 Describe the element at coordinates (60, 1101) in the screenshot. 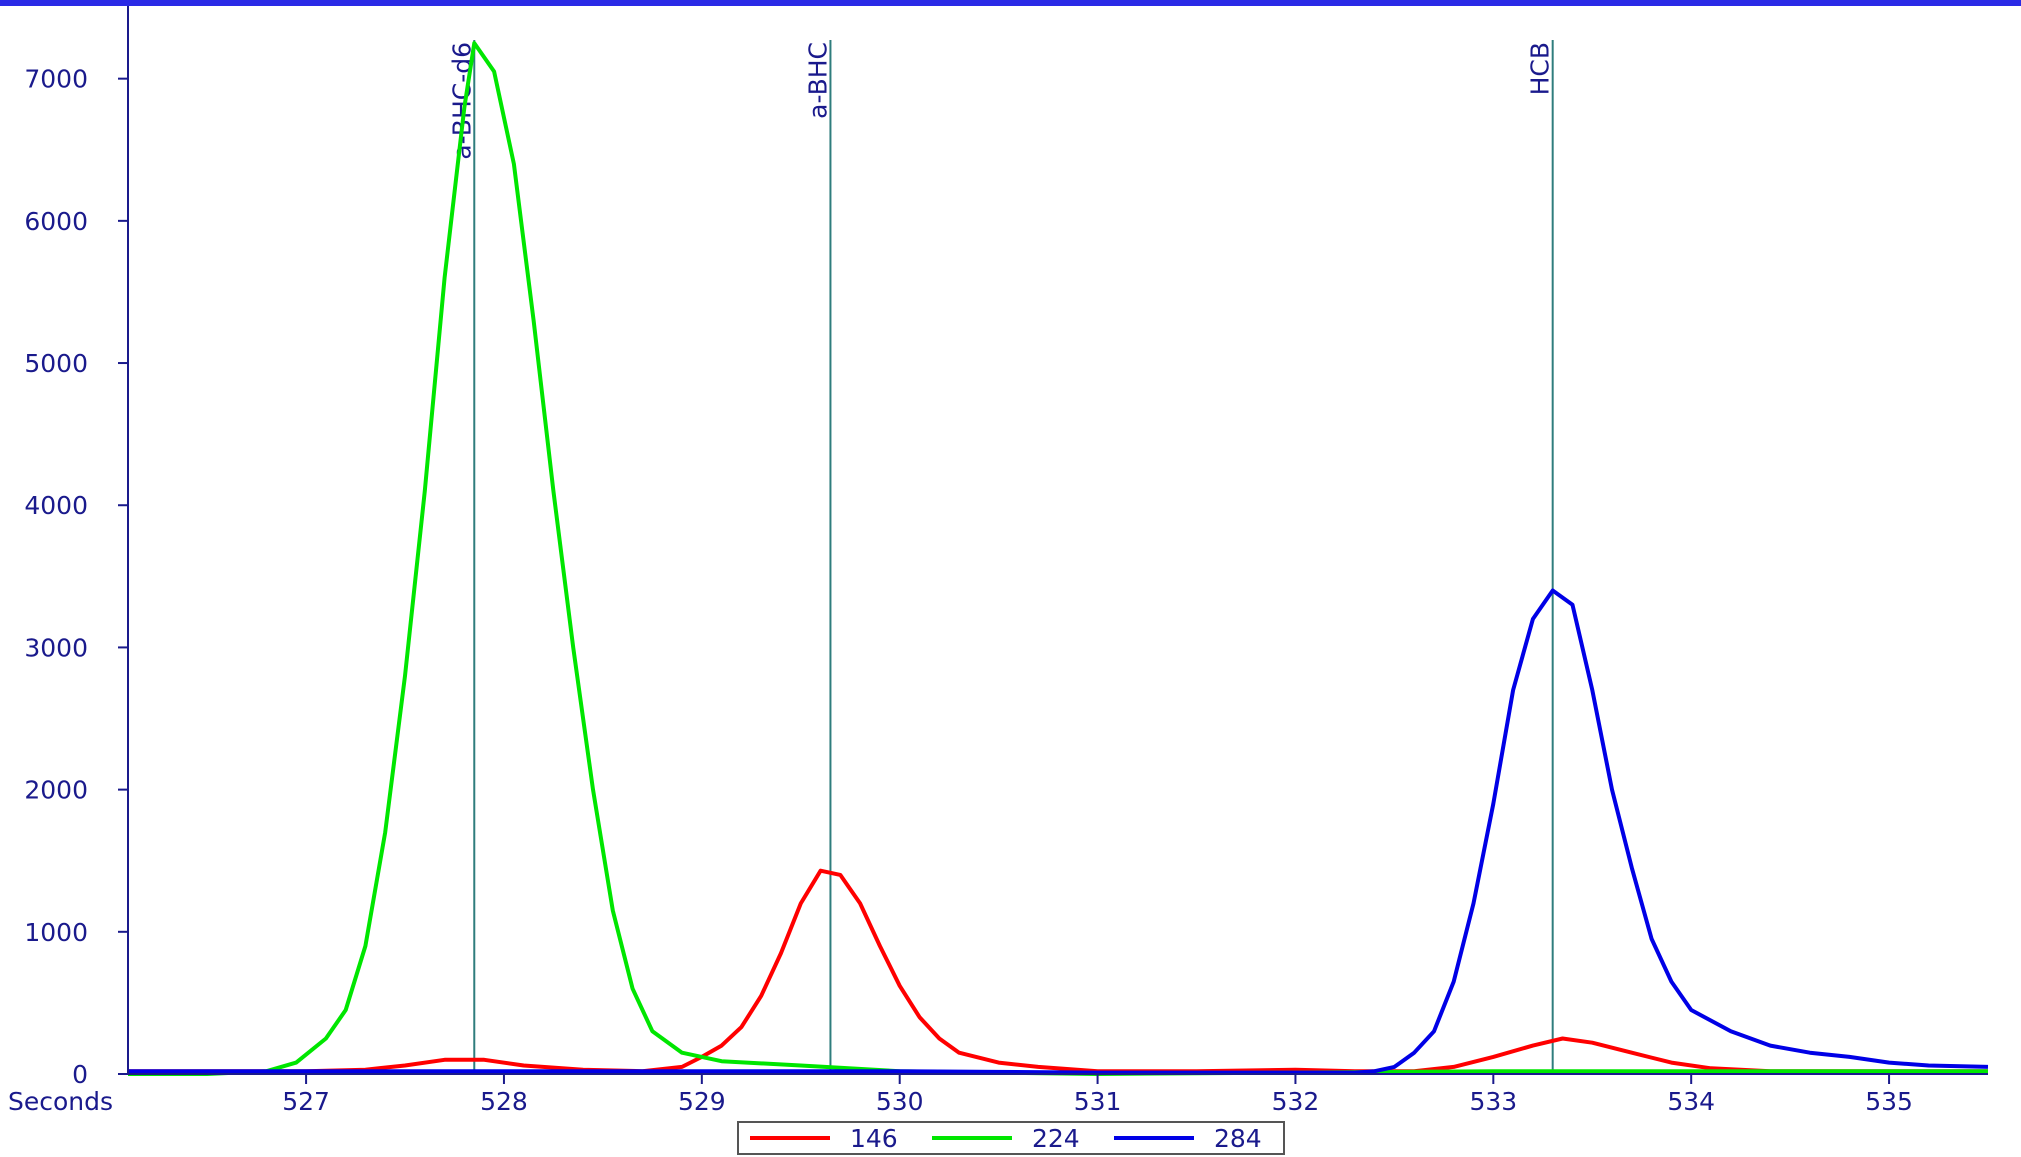

I see `x-axis-label: Seconds` at that location.